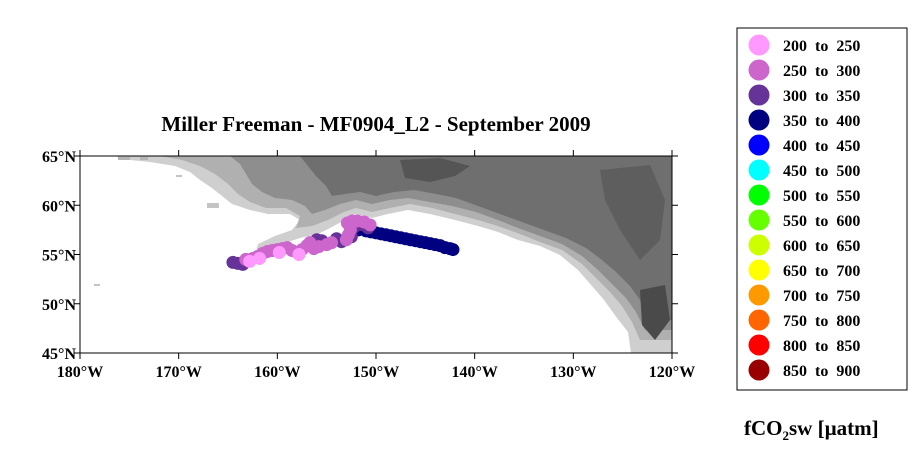 This screenshot has width=920, height=469. What do you see at coordinates (59, 305) in the screenshot?
I see `y-tick-label: 50°N` at bounding box center [59, 305].